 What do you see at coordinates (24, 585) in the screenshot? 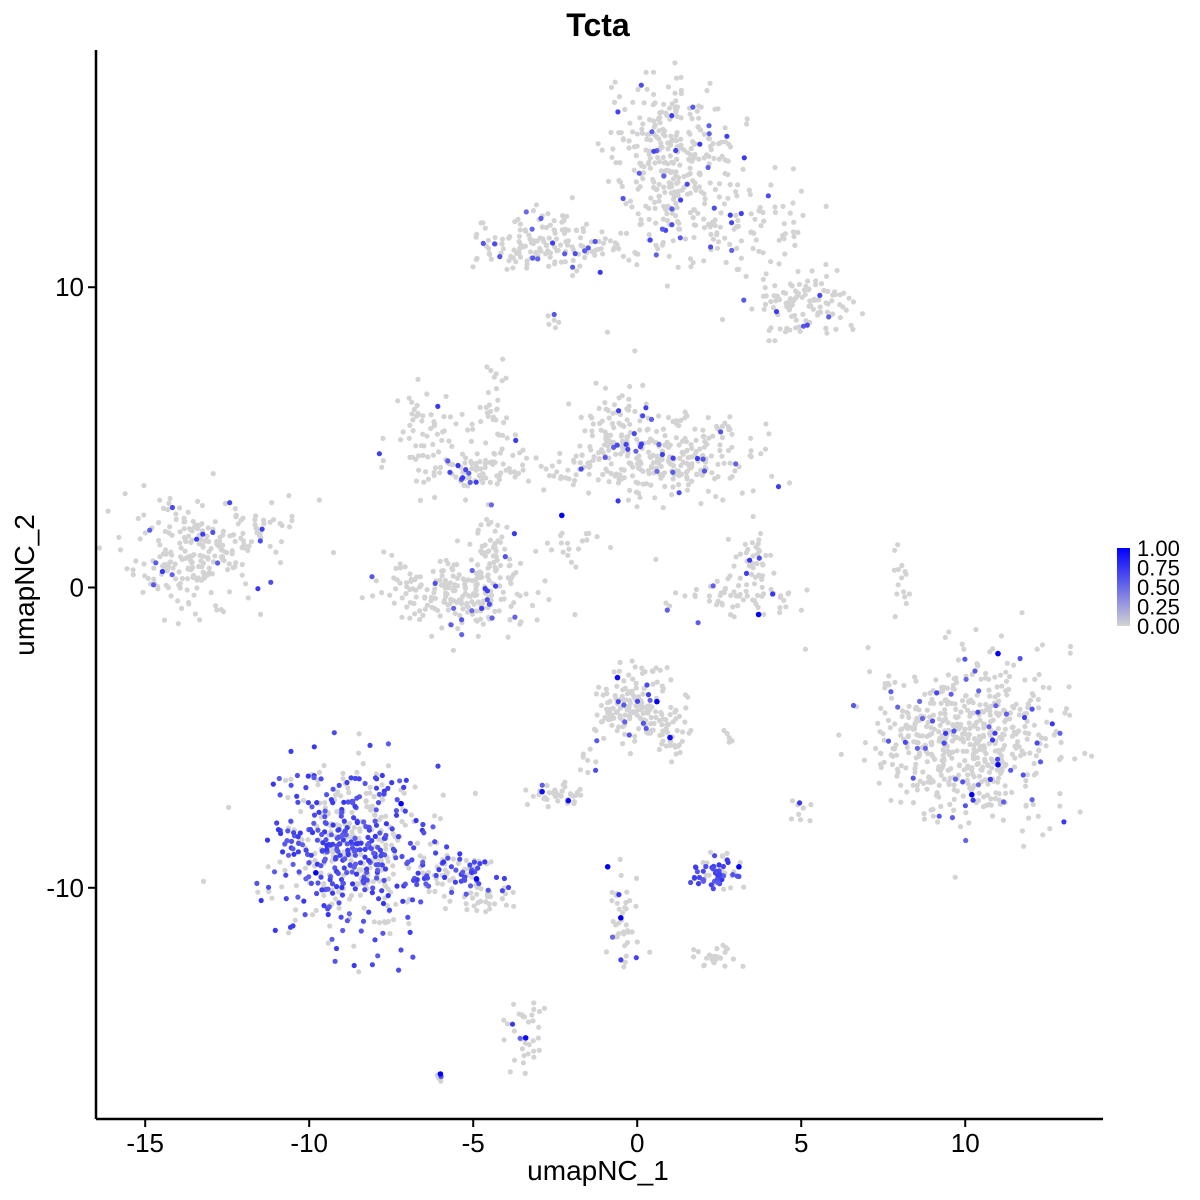
I see `y-axis-title: umapNC_2` at bounding box center [24, 585].